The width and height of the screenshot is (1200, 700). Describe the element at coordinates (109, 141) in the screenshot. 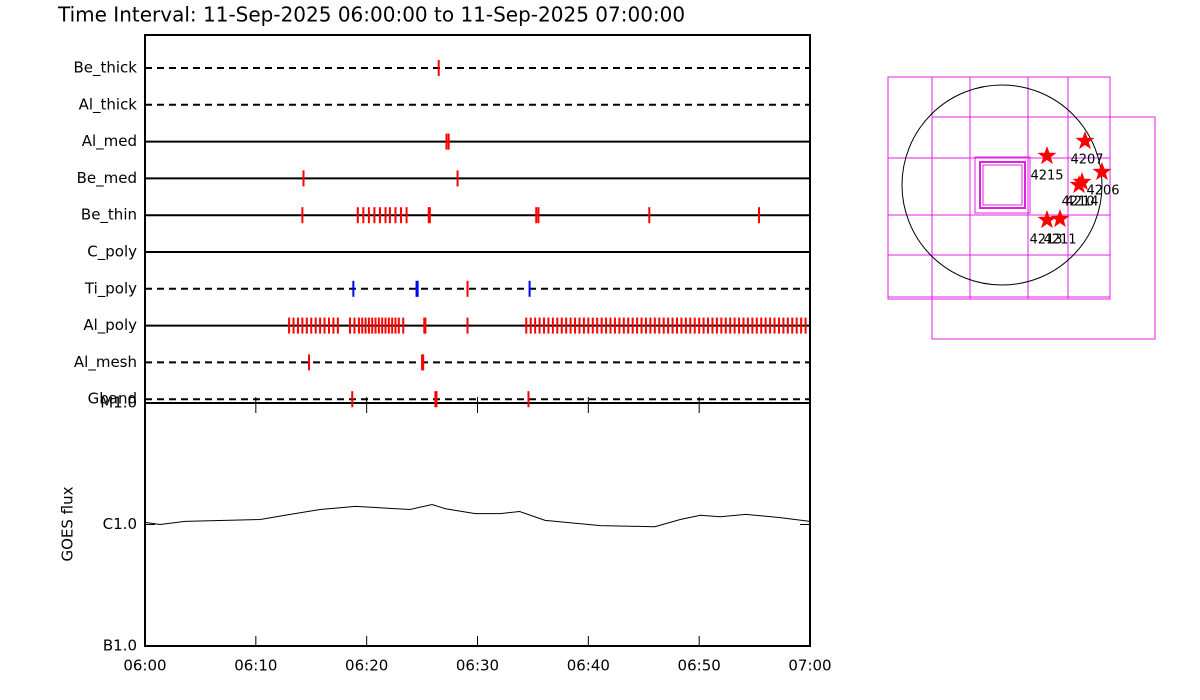

I see `row-label: Al_med` at that location.